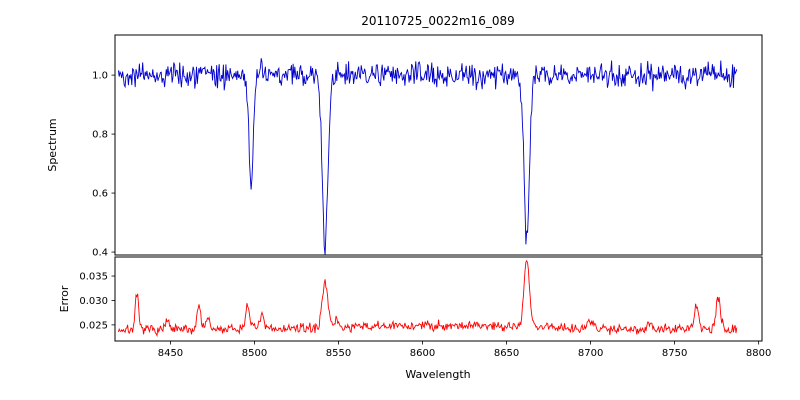 The width and height of the screenshot is (800, 400). What do you see at coordinates (100, 76) in the screenshot?
I see `y-tick-label: 1.0` at bounding box center [100, 76].